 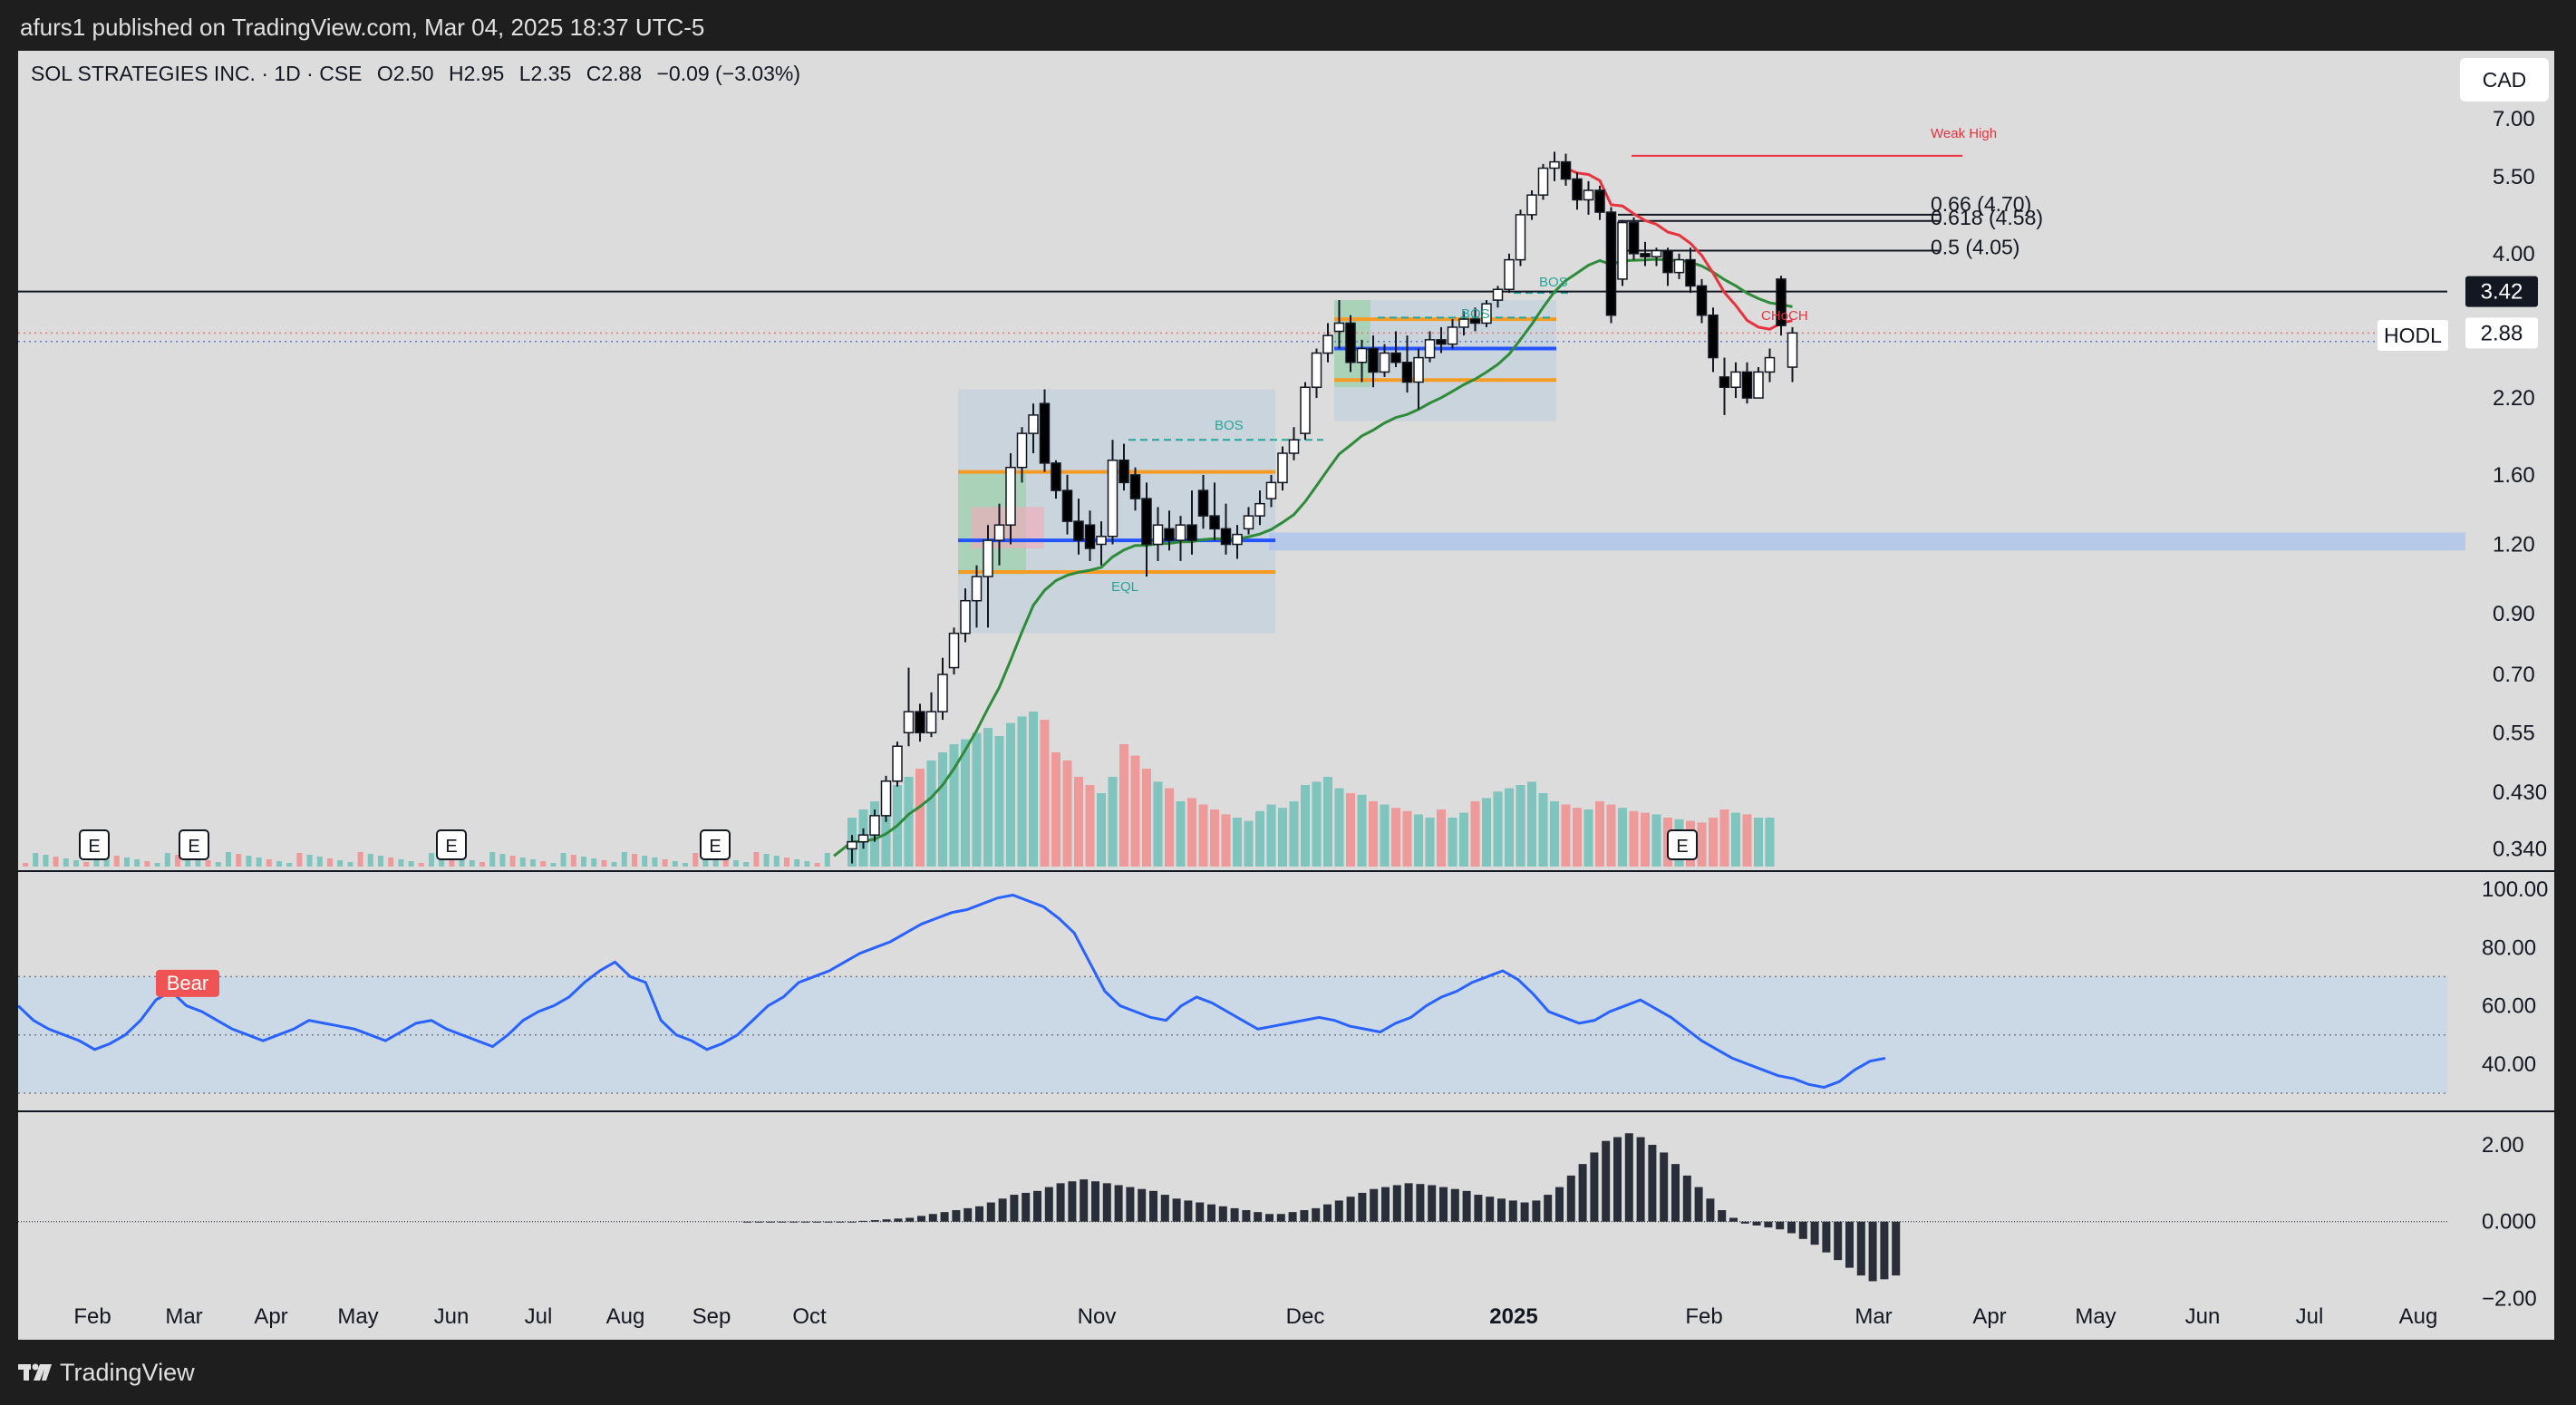 I want to click on price-axis-label: 0.90, so click(x=2514, y=614).